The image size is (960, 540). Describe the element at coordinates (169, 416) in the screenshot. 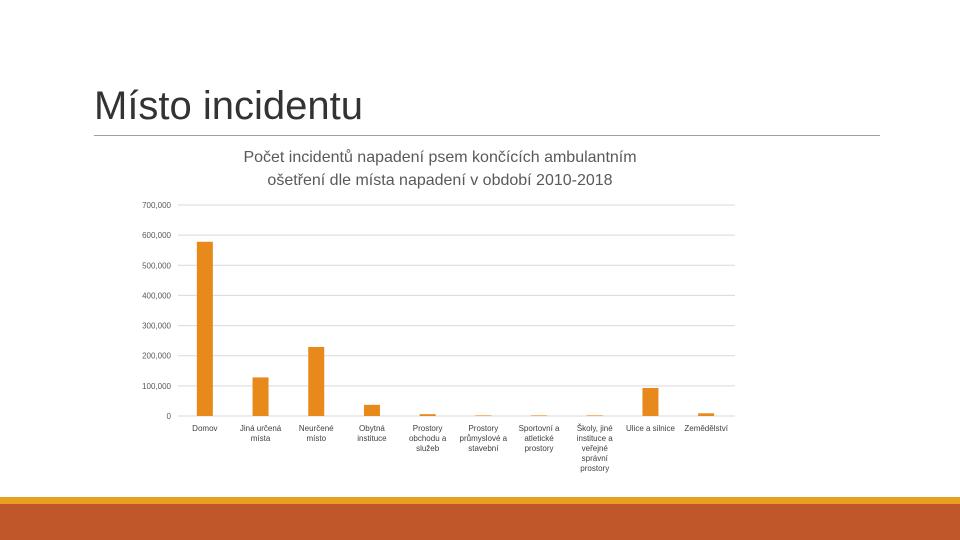

I see `y-tick-label: 0` at that location.